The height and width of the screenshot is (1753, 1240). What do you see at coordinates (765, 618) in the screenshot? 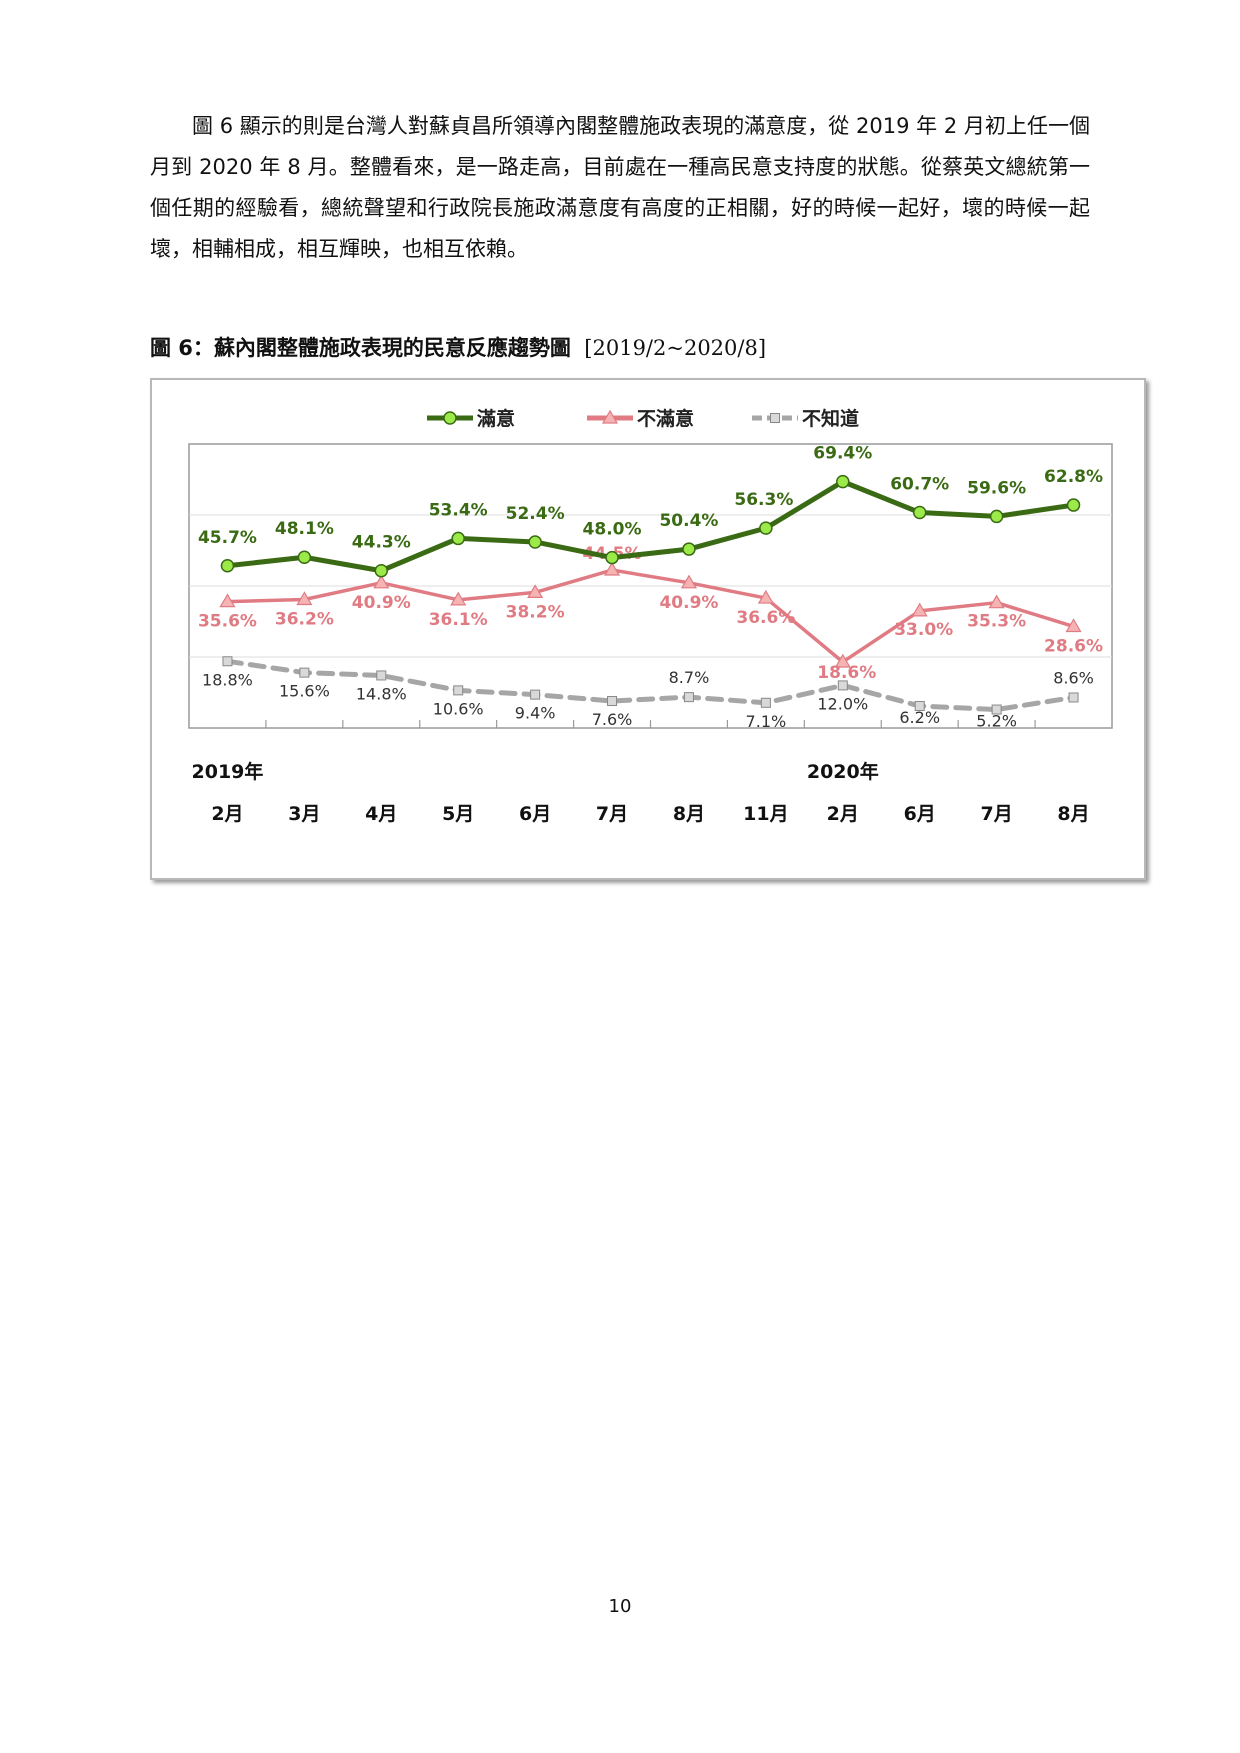
I see `data-label-1-7: 36.6%` at bounding box center [765, 618].